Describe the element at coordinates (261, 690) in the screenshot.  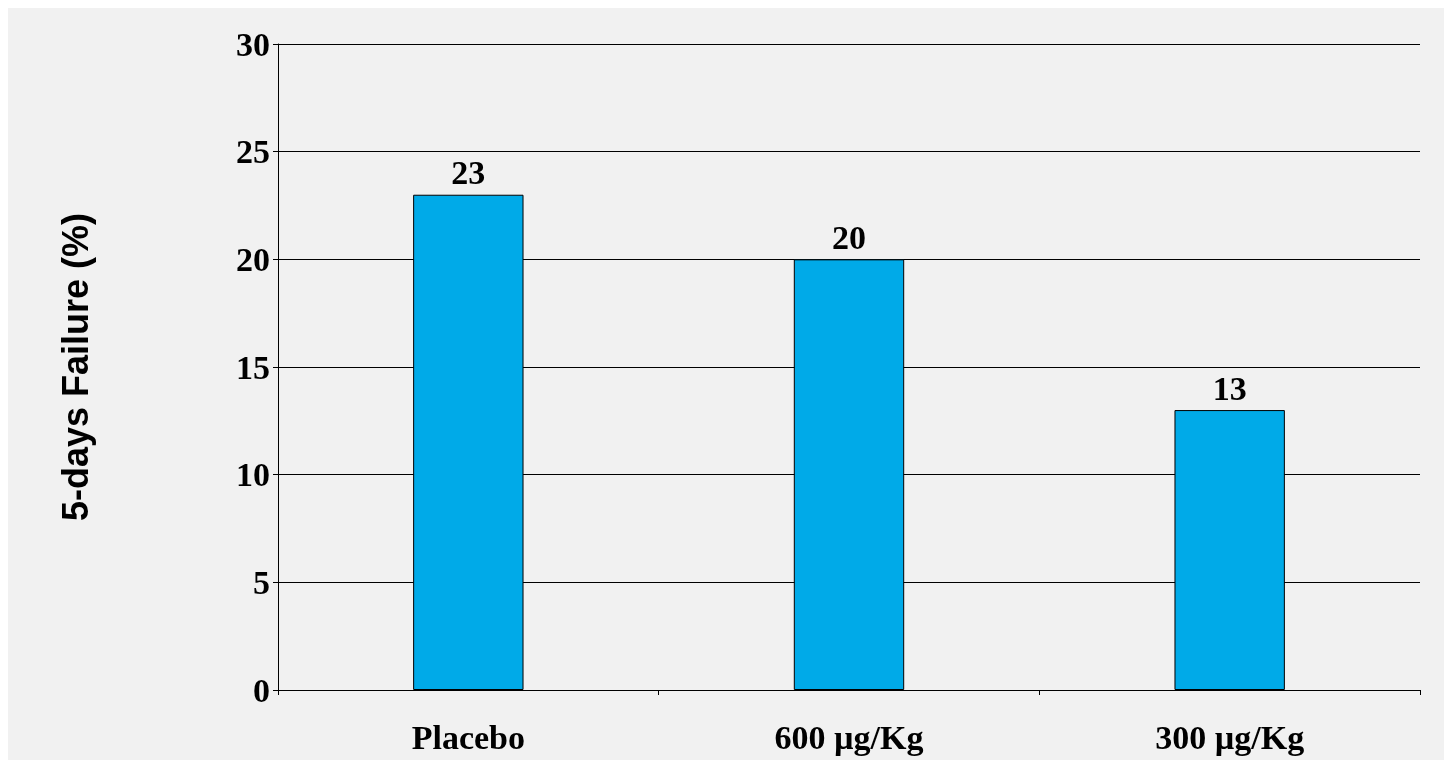
I see `y-tick-label: 0` at that location.